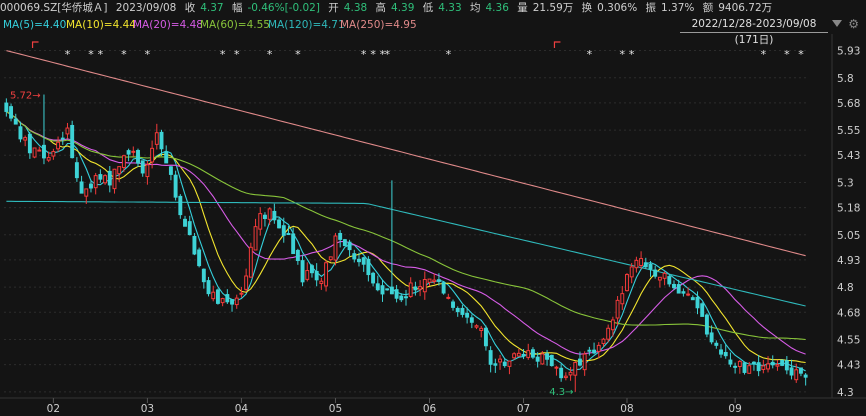  Describe the element at coordinates (147, 409) in the screenshot. I see `x-tick-label: 03` at that location.